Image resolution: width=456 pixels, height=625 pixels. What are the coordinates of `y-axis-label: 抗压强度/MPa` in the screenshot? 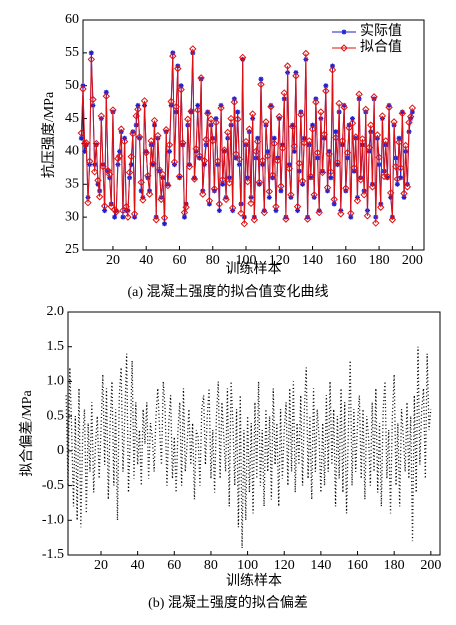 It's located at (49, 134).